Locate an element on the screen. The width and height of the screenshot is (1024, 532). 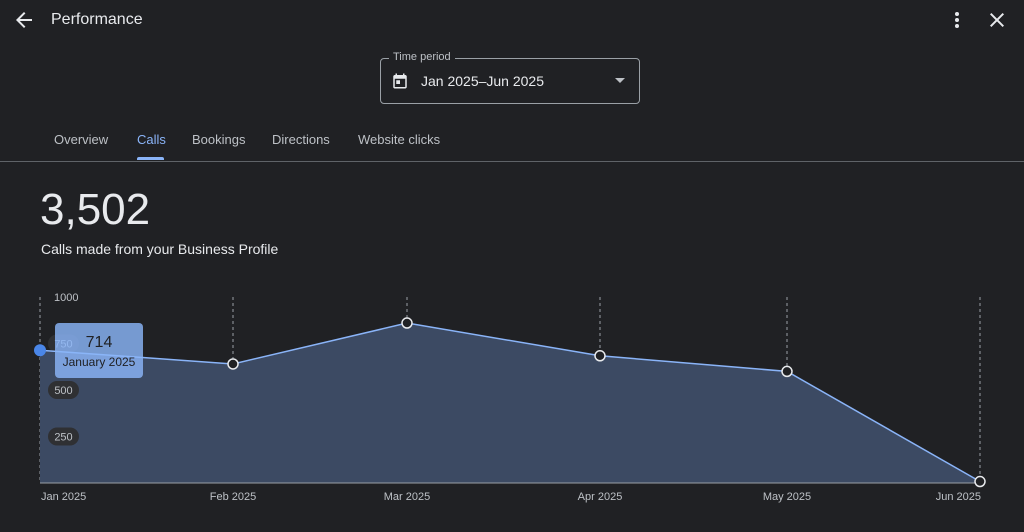
data-point-selected is located at coordinates (40, 350).